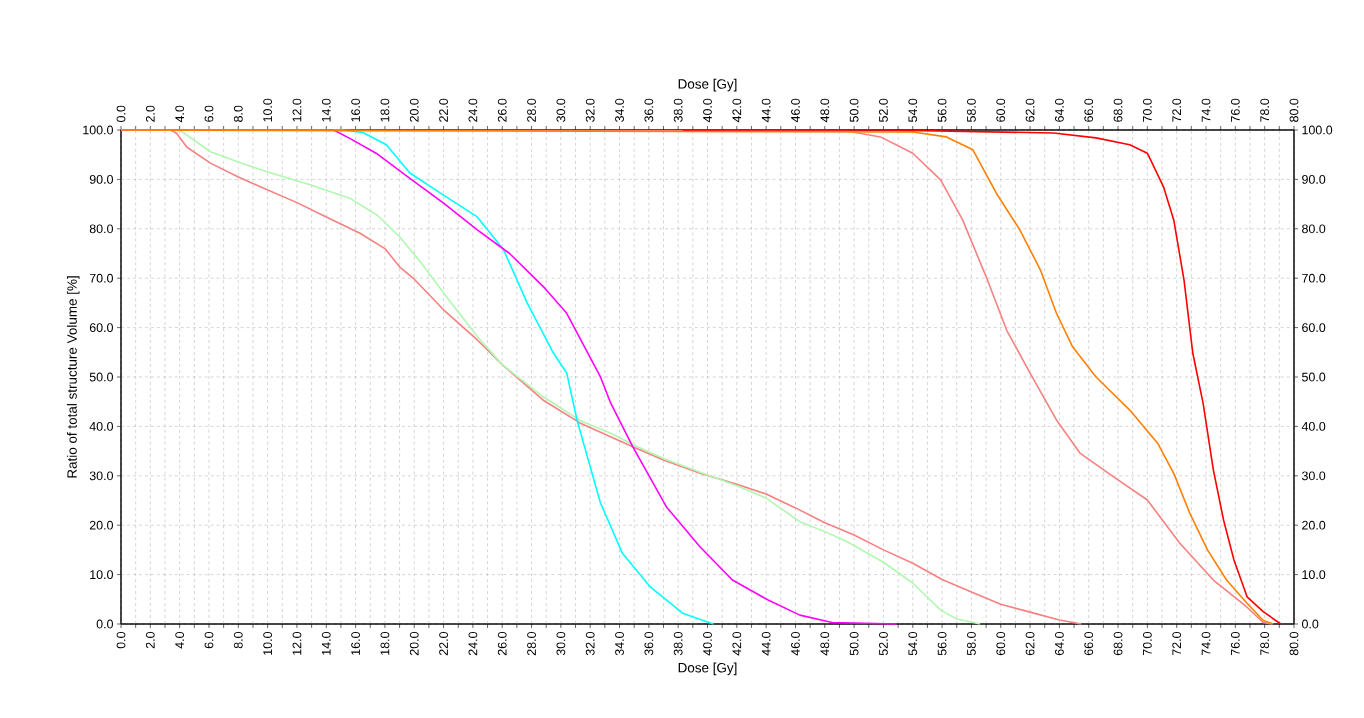  What do you see at coordinates (737, 644) in the screenshot?
I see `x2-tick-label: 42.0` at bounding box center [737, 644].